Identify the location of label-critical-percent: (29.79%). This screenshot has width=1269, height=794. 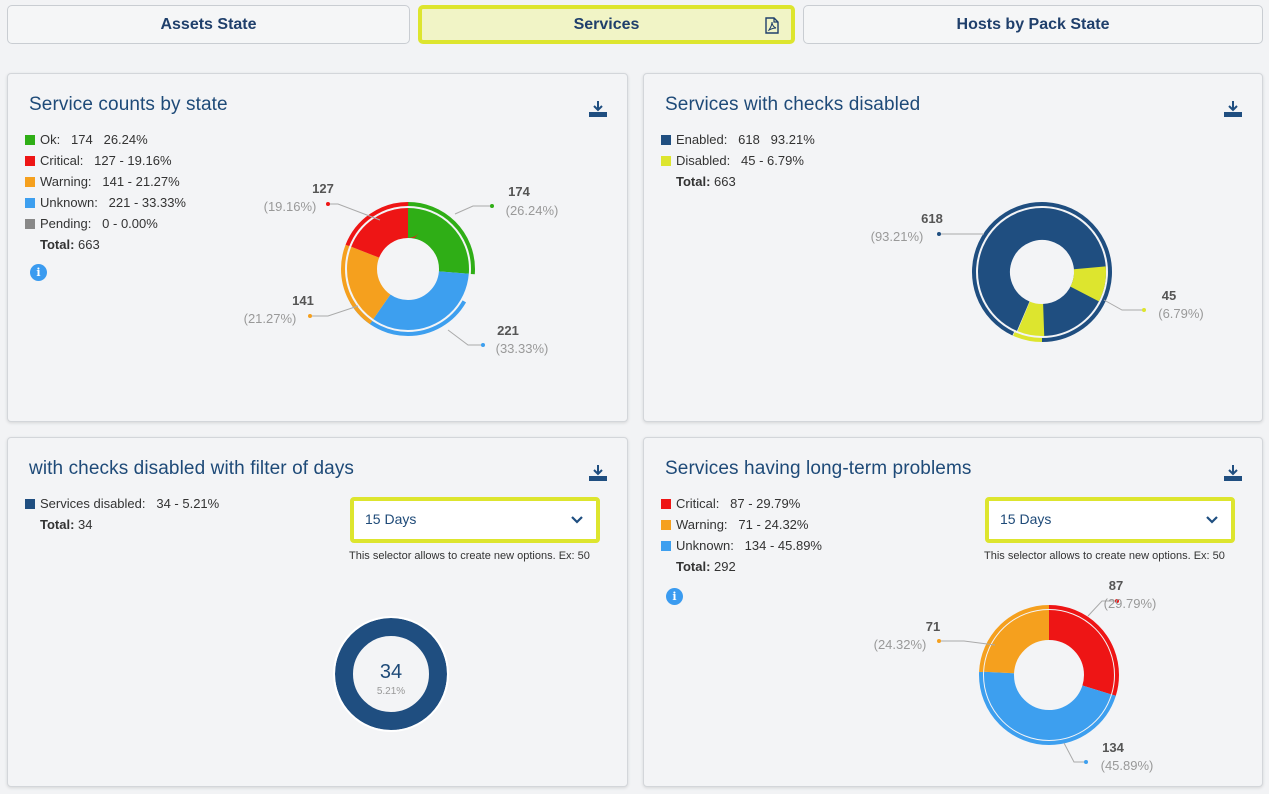
(1130, 603).